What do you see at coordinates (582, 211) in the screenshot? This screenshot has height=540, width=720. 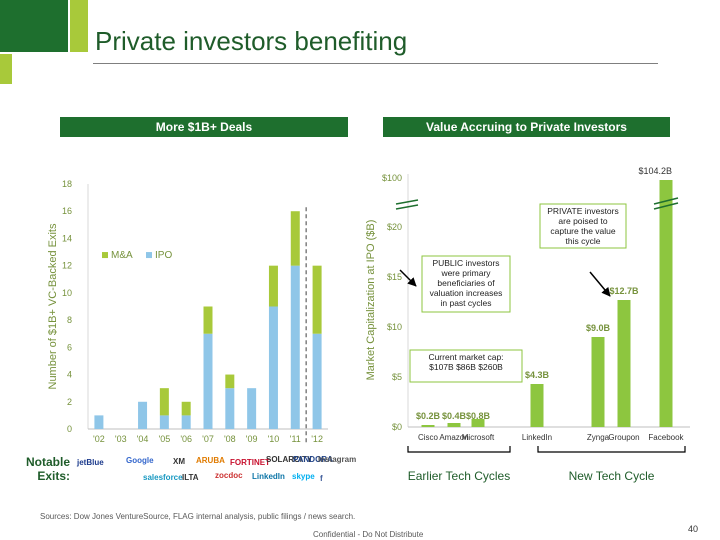 I see `annotation-text: PRIVATE investors` at bounding box center [582, 211].